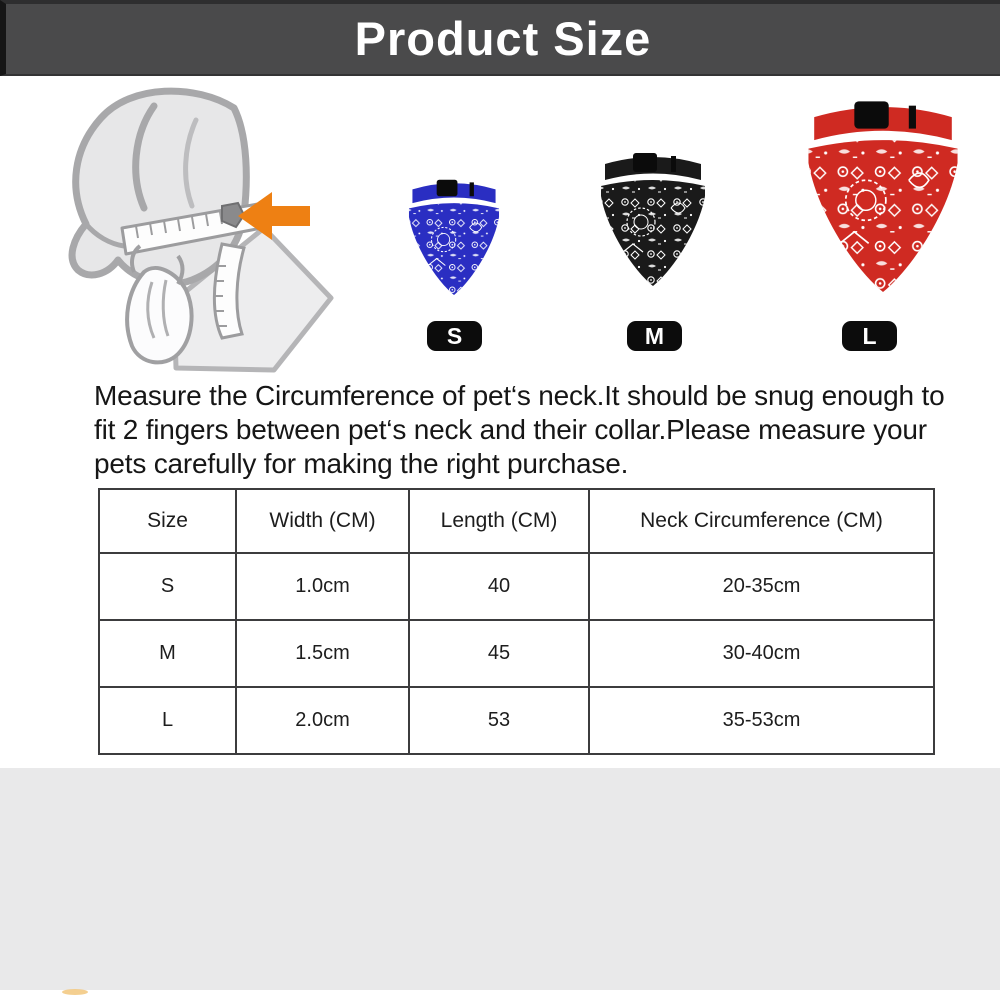  Describe the element at coordinates (220, 296) in the screenshot. I see `tape-ticks-hanging` at that location.